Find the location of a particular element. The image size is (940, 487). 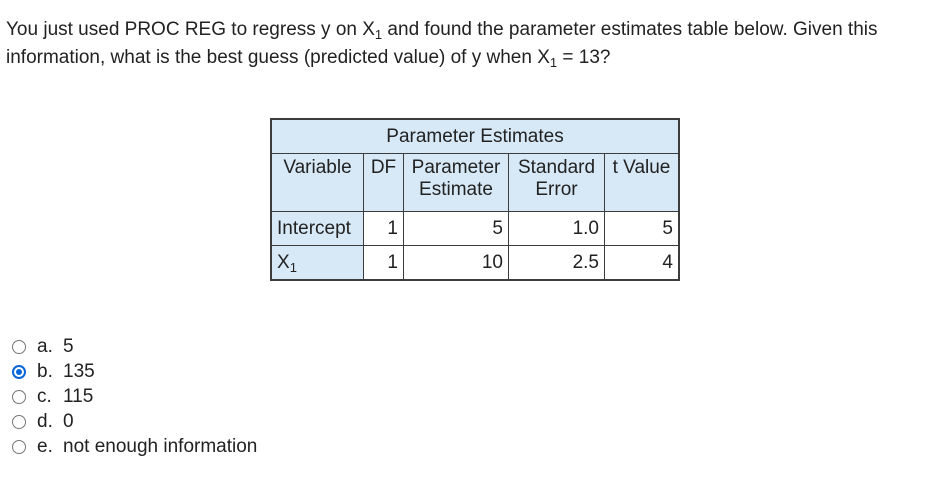

option-letter: d. is located at coordinates (45, 421).